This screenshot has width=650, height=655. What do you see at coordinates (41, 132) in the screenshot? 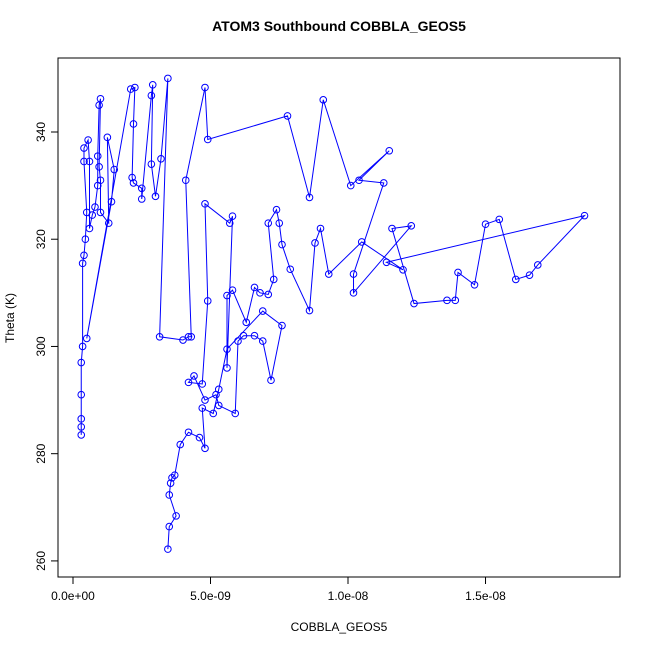
I see `y-tick-label: 340` at bounding box center [41, 132].